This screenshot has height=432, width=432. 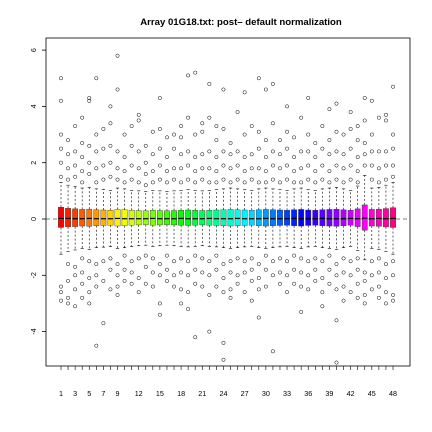 What do you see at coordinates (266, 393) in the screenshot?
I see `x-tick-label: 30` at bounding box center [266, 393].